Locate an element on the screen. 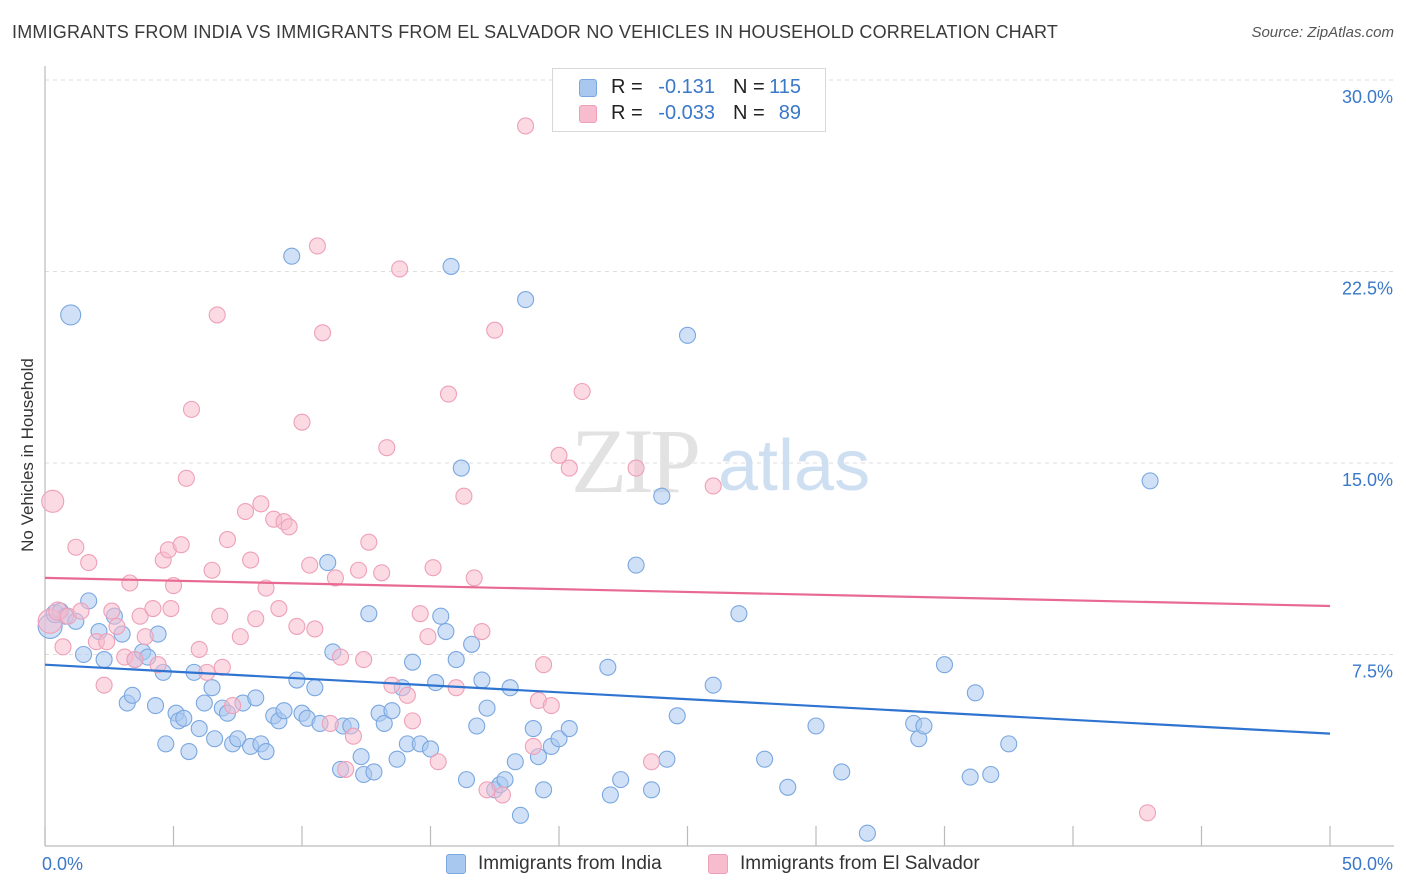  x-tick-label: 0.0% is located at coordinates (62, 864).